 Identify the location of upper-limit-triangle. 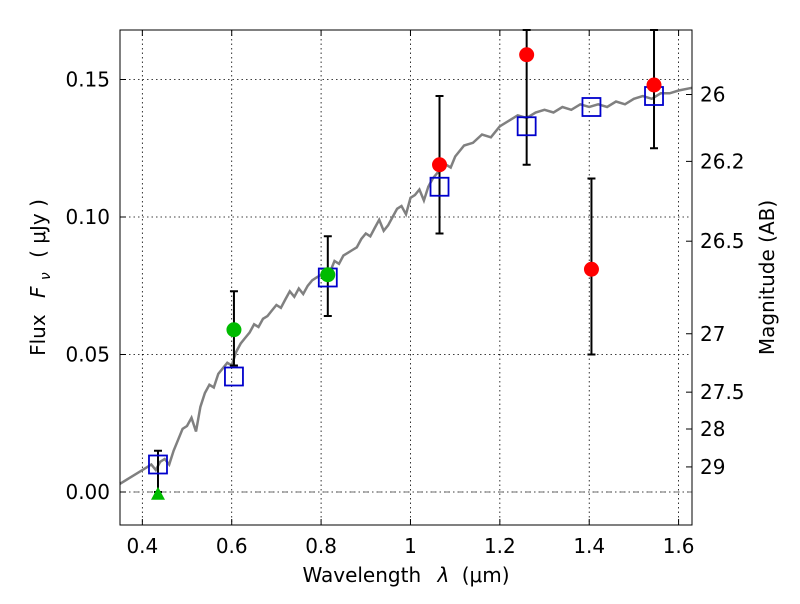
(157, 493).